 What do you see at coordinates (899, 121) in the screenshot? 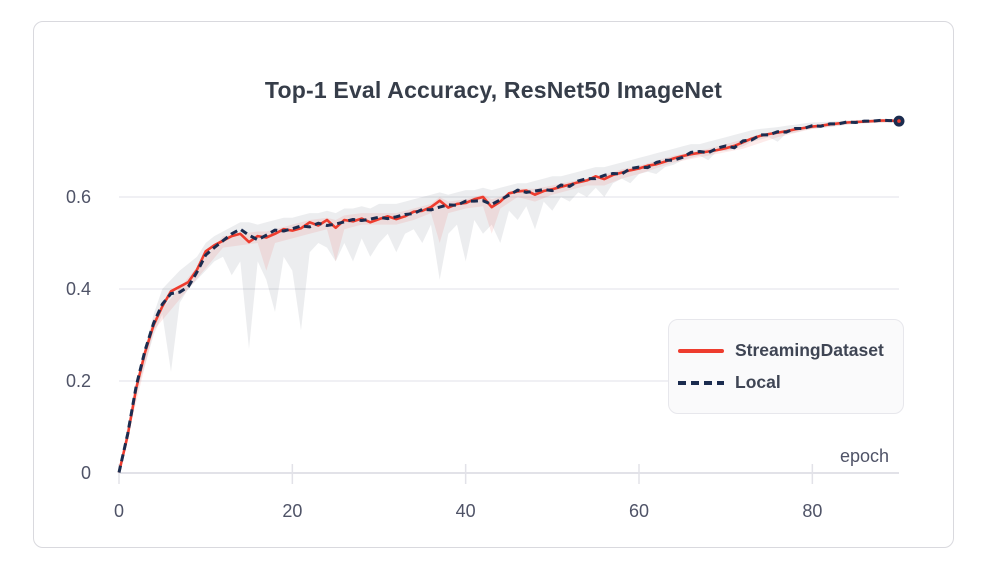
I see `end-point-marker-center` at bounding box center [899, 121].